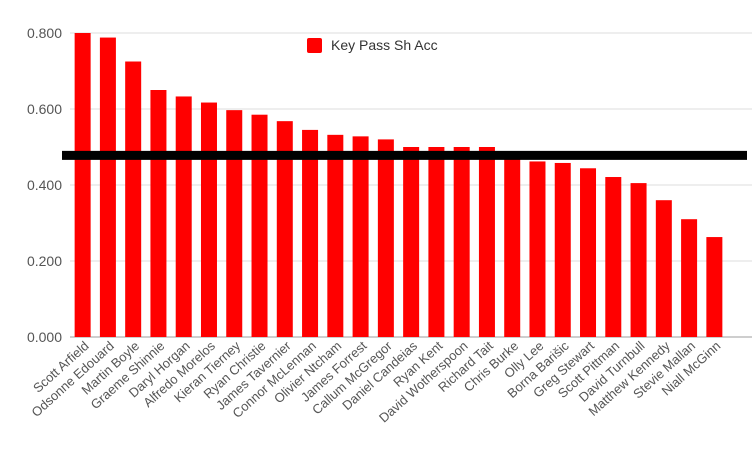 The image size is (752, 469). Describe the element at coordinates (44, 185) in the screenshot. I see `y-tick-label: 0.400` at that location.